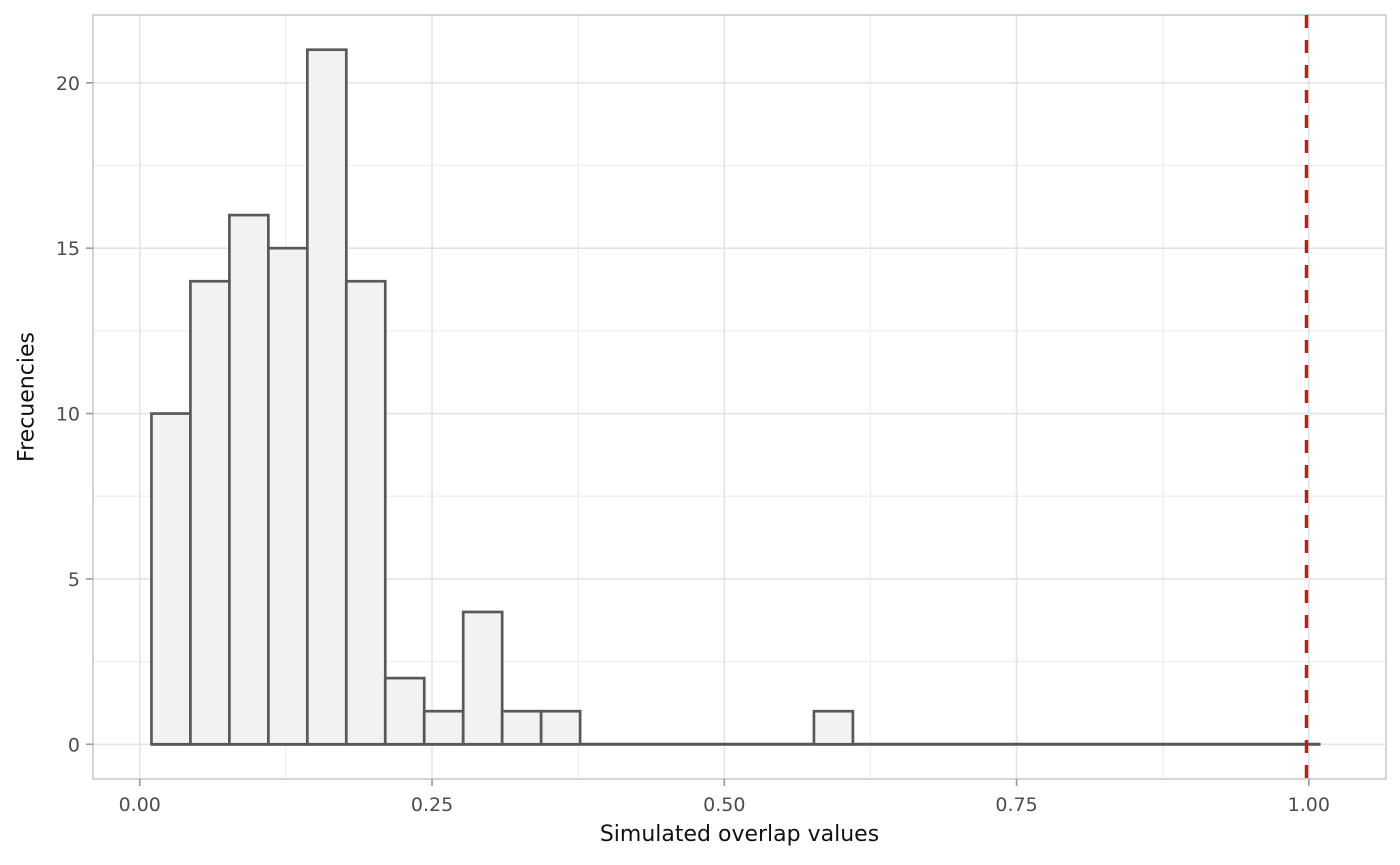 The height and width of the screenshot is (865, 1400). I want to click on y-tick-label: 5, so click(74, 580).